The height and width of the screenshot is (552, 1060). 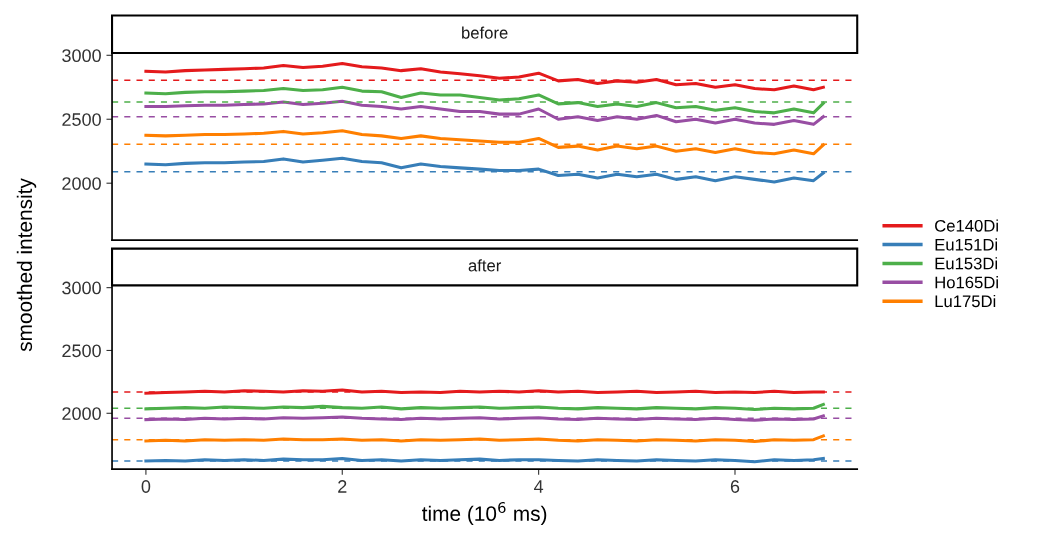 What do you see at coordinates (146, 486) in the screenshot?
I see `x-tick-label: 0` at bounding box center [146, 486].